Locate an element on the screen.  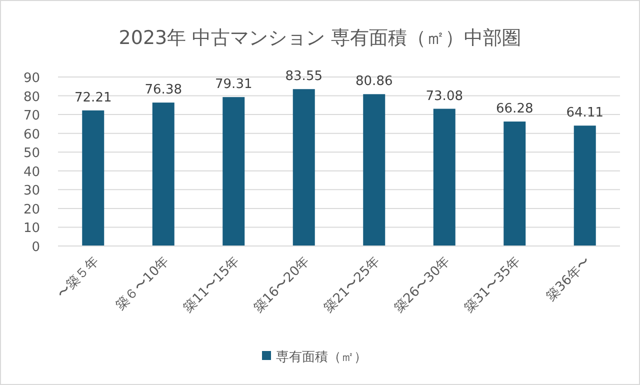
data-label: 72.21 is located at coordinates (93, 98).